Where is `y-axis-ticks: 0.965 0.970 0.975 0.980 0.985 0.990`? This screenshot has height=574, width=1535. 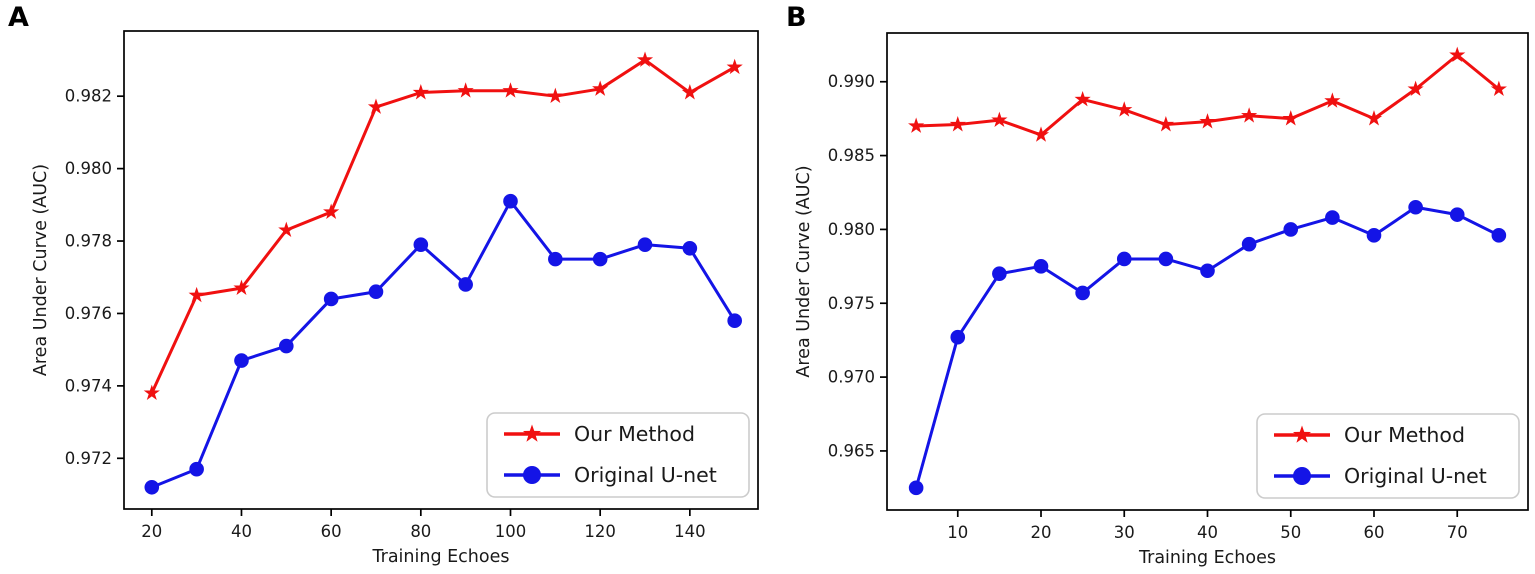 y-axis-ticks: 0.965 0.970 0.975 0.980 0.985 0.990 is located at coordinates (857, 266).